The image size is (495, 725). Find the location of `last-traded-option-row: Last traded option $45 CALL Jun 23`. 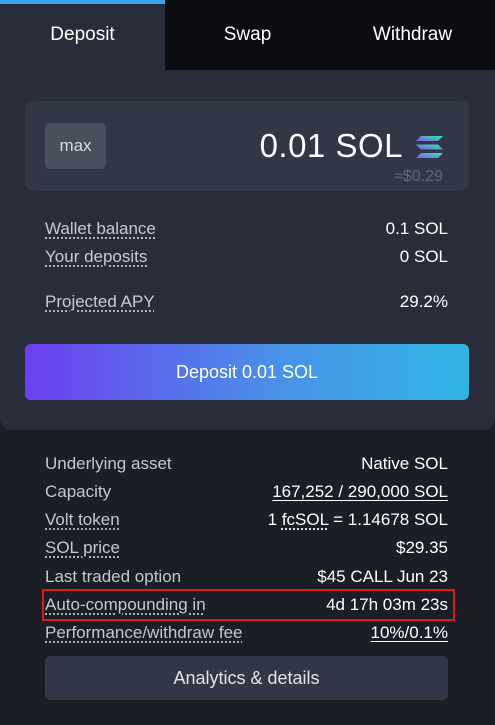

last-traded-option-row: Last traded option $45 CALL Jun 23 is located at coordinates (246, 577).